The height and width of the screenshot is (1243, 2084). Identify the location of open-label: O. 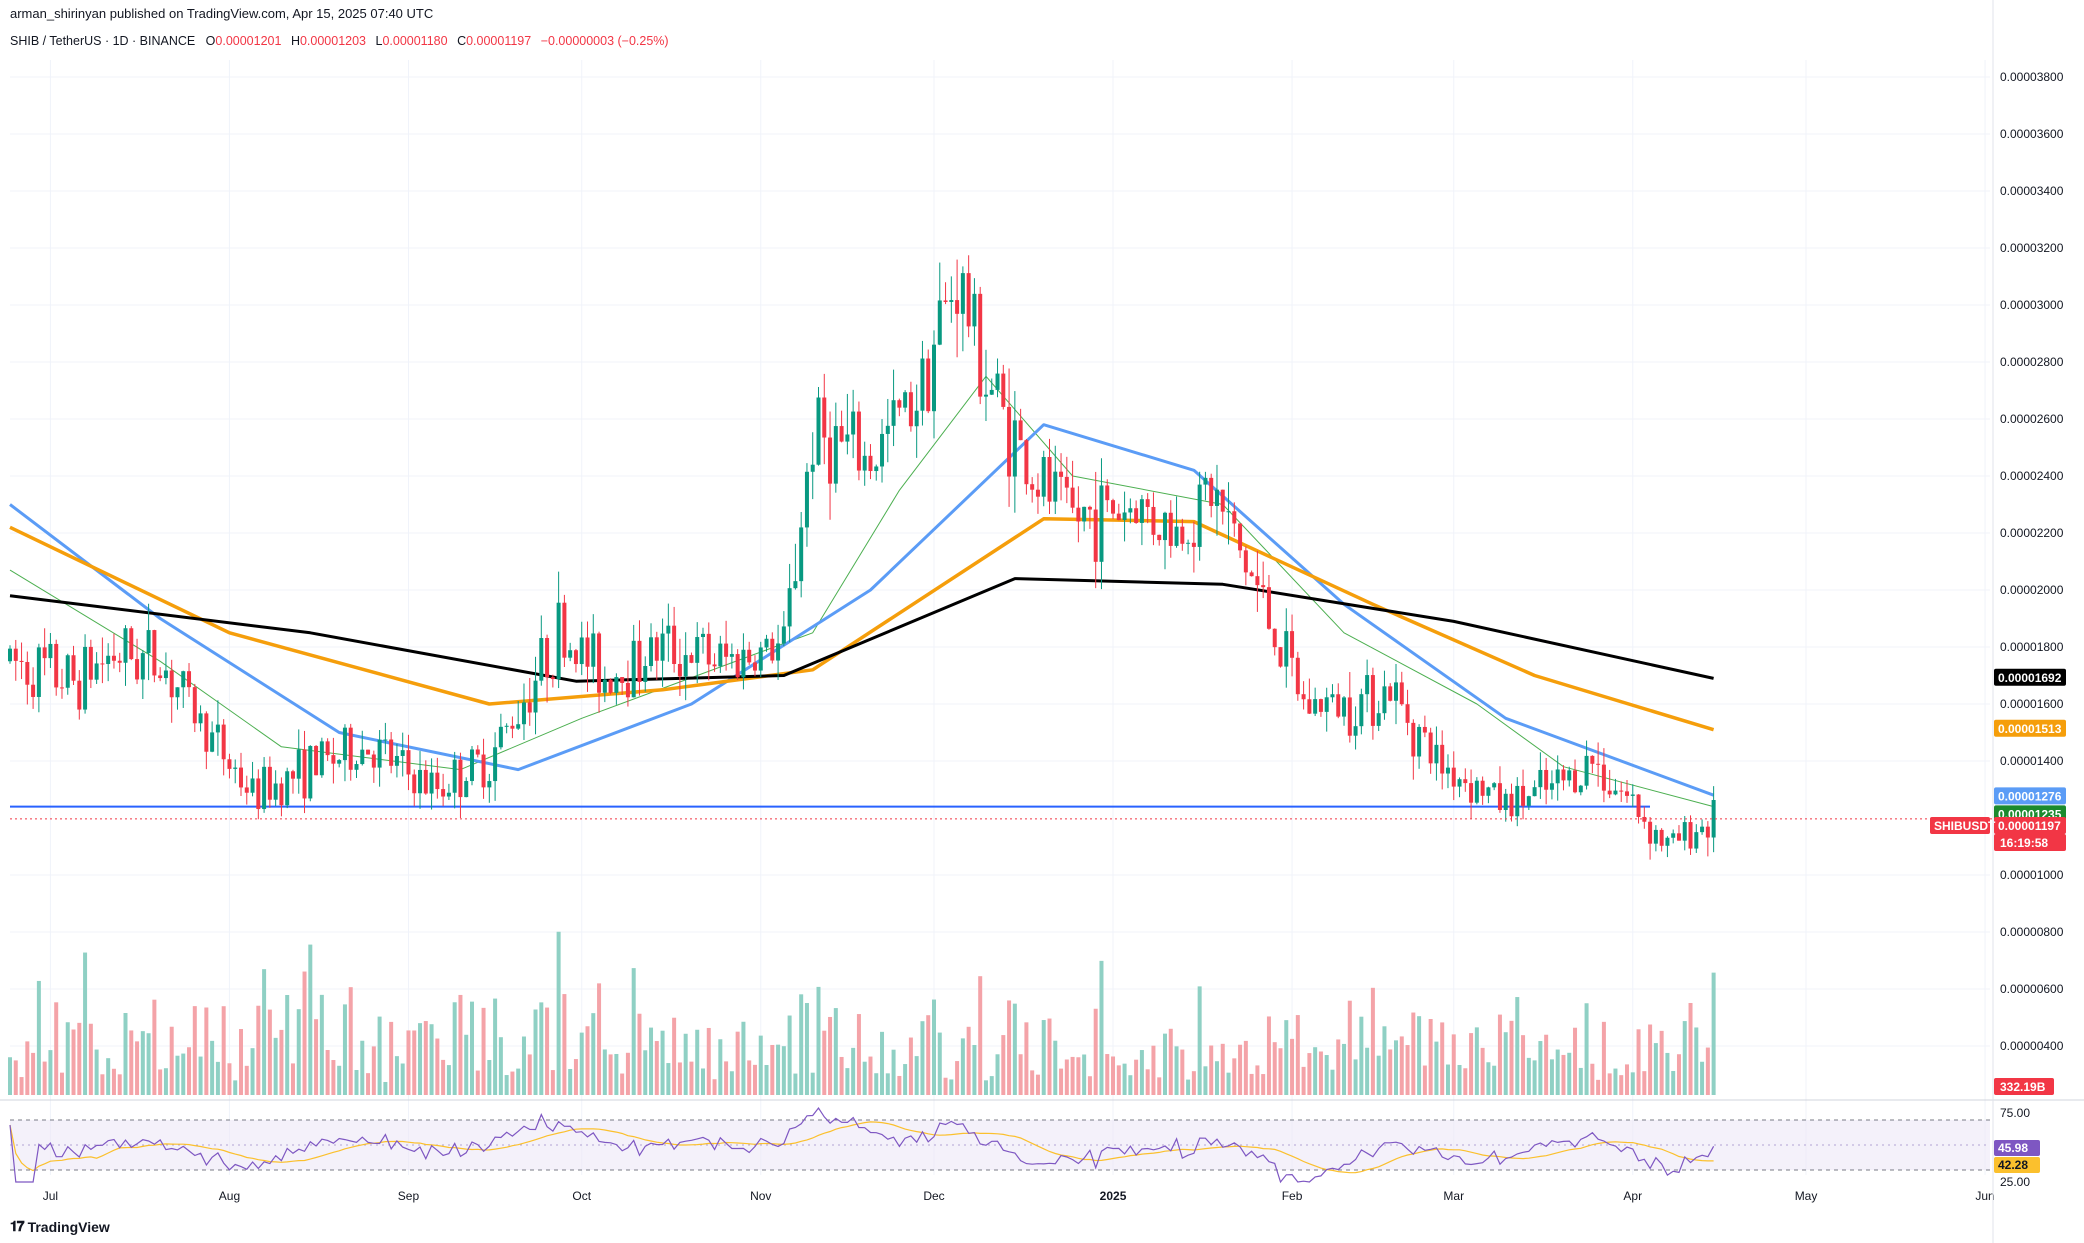
(210, 41).